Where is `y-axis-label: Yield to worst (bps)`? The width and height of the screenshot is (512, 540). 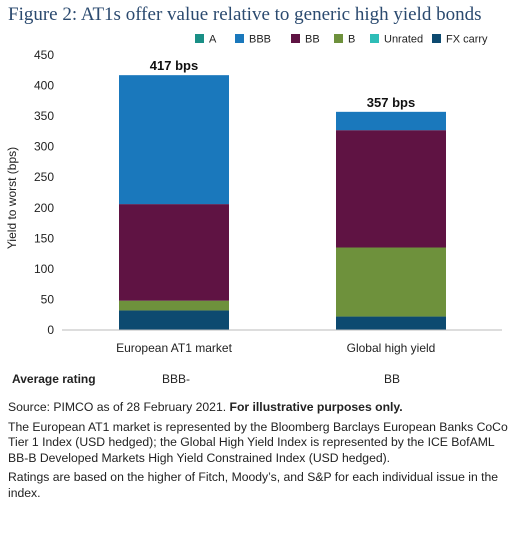
y-axis-label: Yield to worst (bps) is located at coordinates (12, 198).